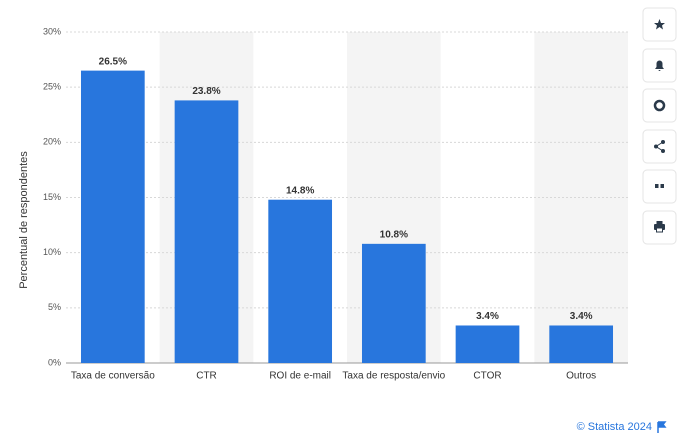  What do you see at coordinates (394, 234) in the screenshot?
I see `value-label: 10.8%` at bounding box center [394, 234].